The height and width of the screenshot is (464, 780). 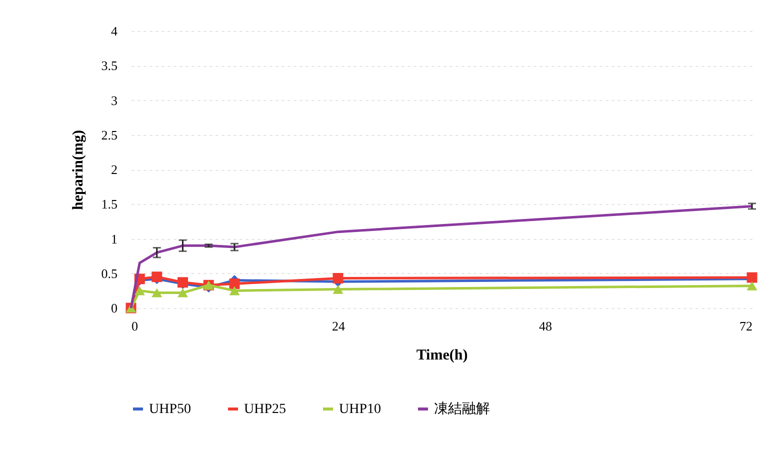 I want to click on x-tick-label: 48, so click(x=545, y=326).